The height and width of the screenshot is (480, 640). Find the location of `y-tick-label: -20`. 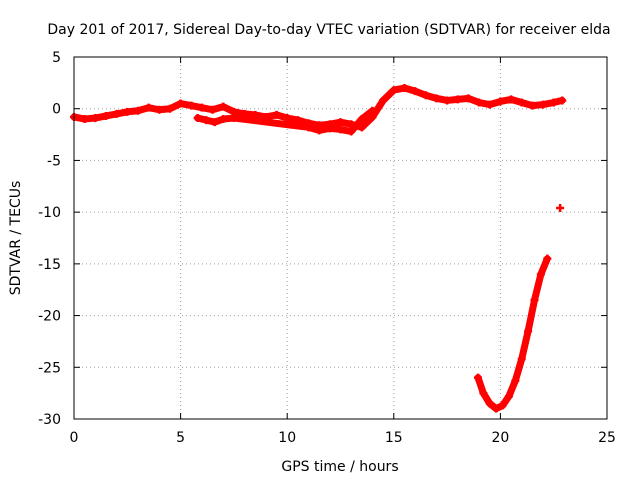

y-tick-label: -20 is located at coordinates (49, 317).